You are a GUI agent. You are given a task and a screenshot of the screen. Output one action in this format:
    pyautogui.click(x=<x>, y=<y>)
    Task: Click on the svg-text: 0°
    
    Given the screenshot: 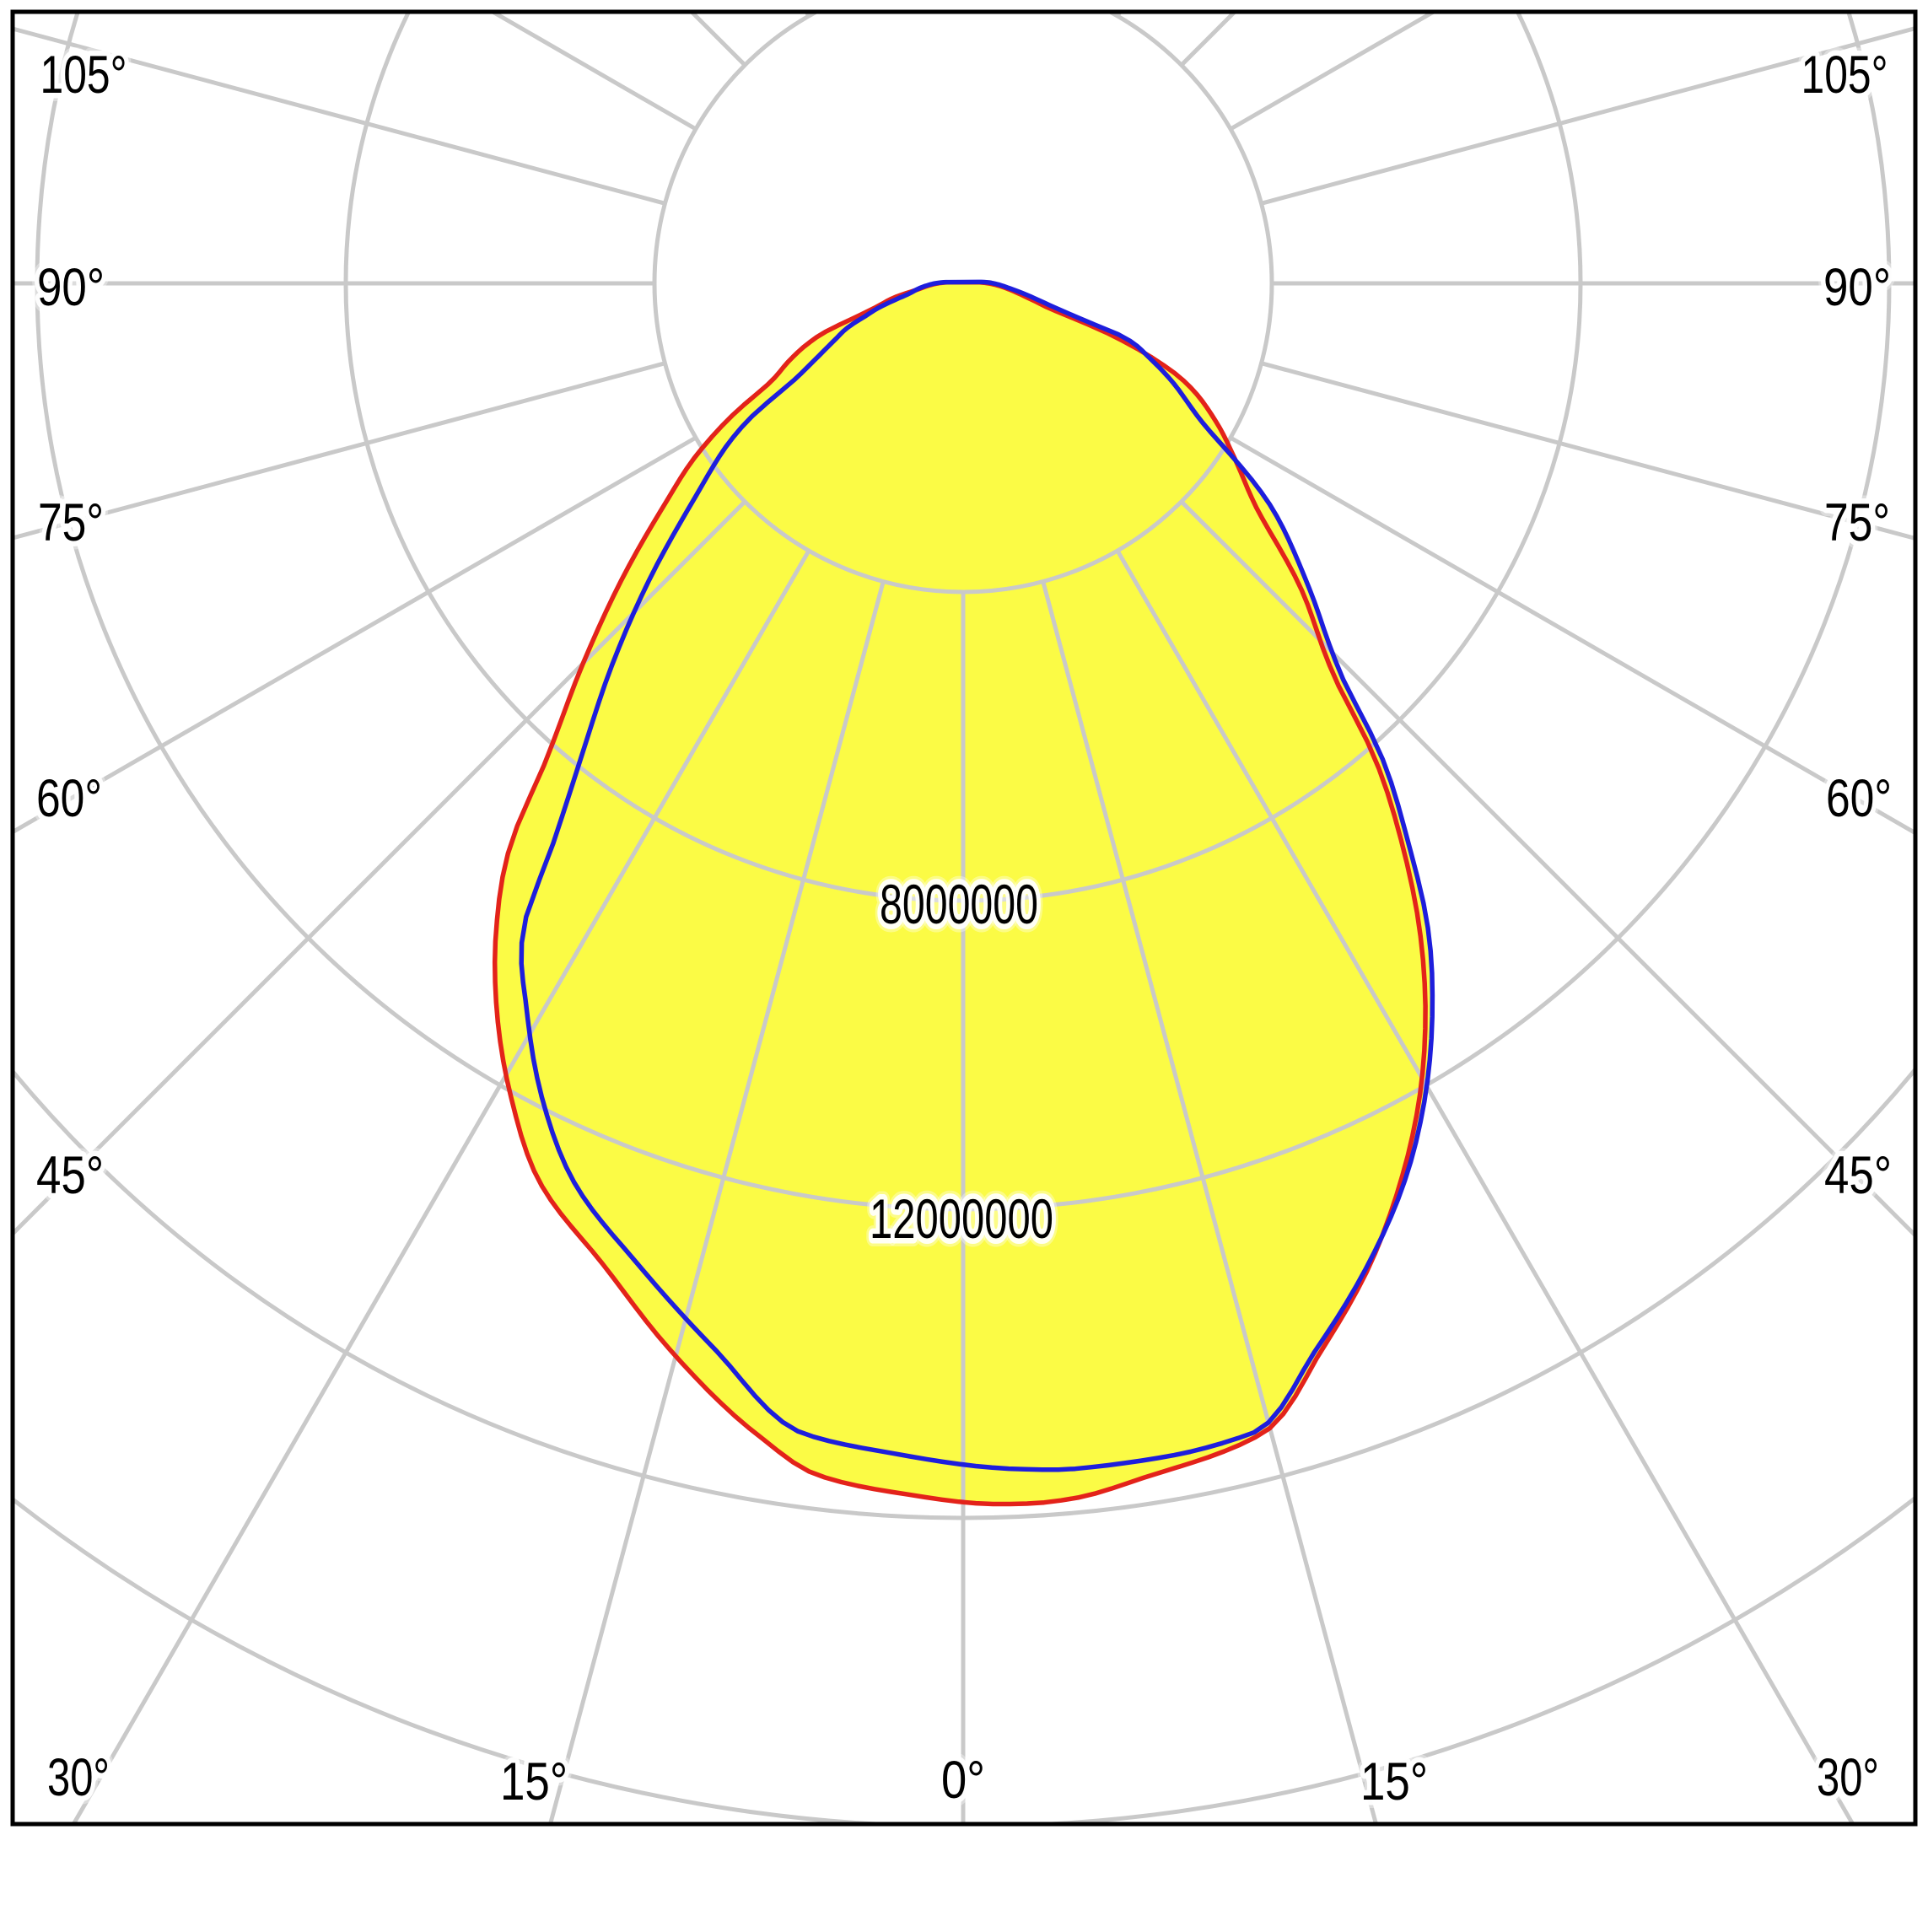 What is the action you would take?
    pyautogui.click(x=963, y=1780)
    